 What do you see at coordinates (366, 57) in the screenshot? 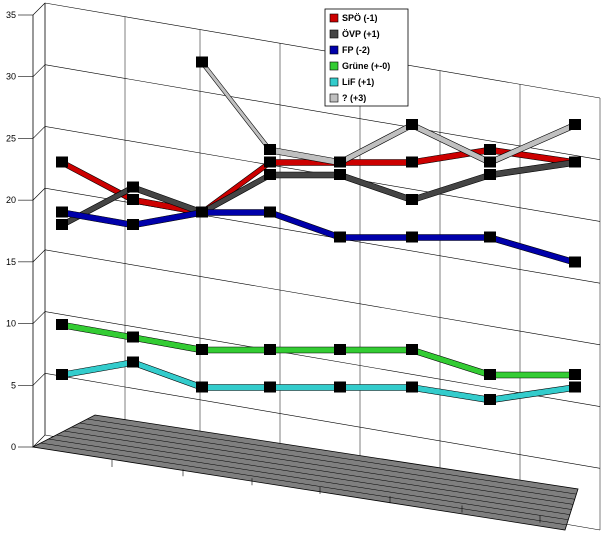
I see `legend-box` at bounding box center [366, 57].